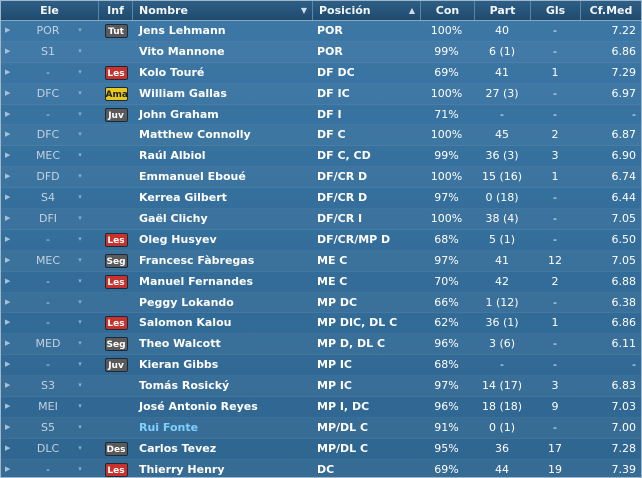  Describe the element at coordinates (184, 386) in the screenshot. I see `player-name: Tomás Rosický` at that location.